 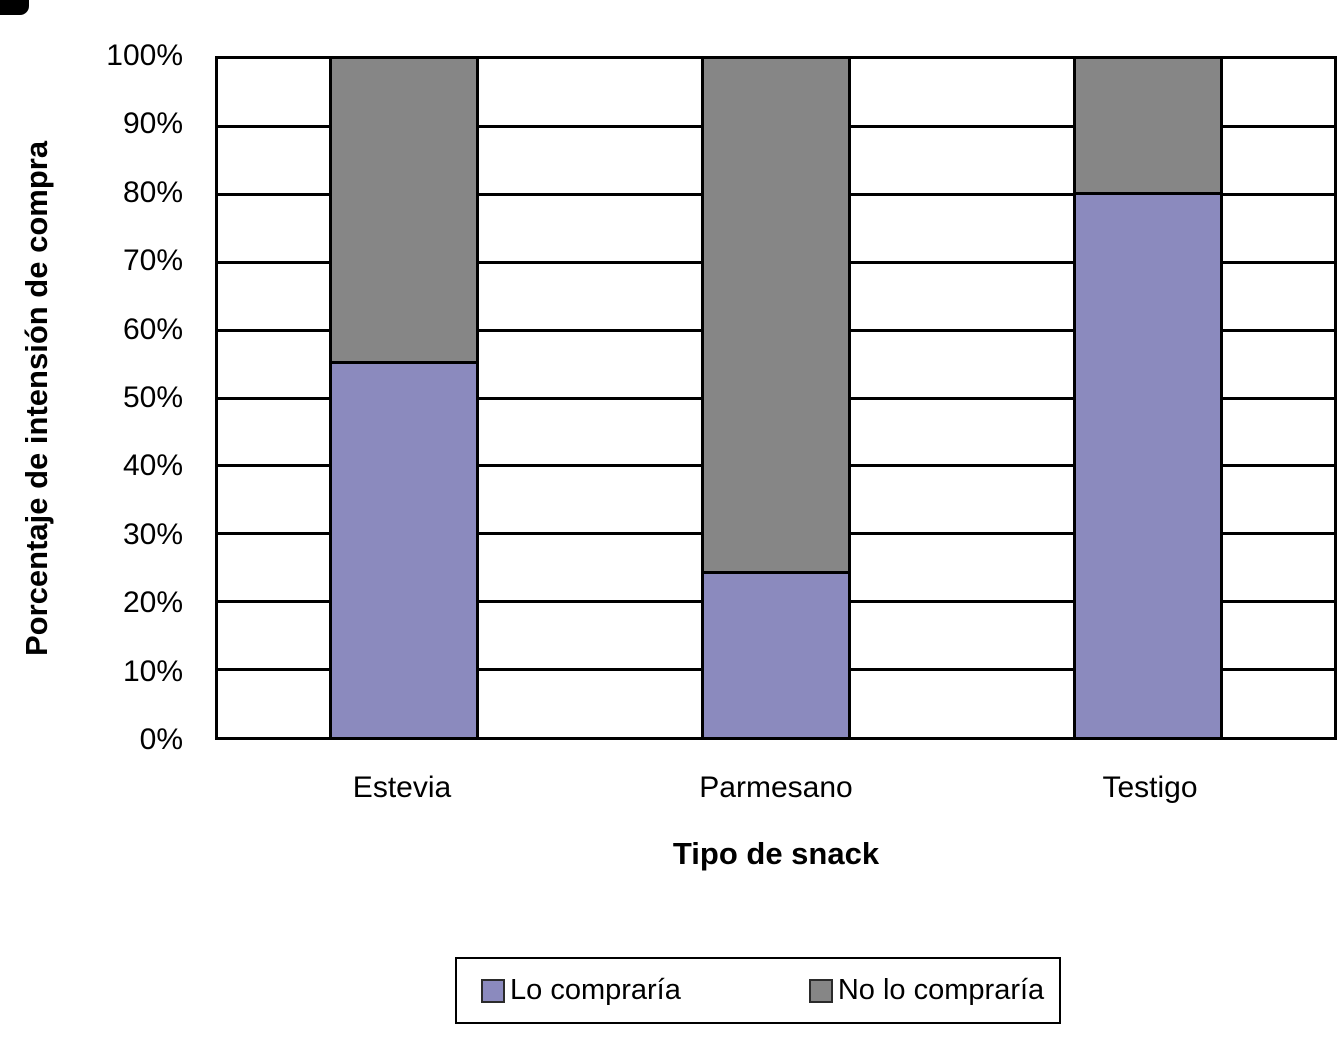 I want to click on legend: Lo compraría No lo compraría, so click(x=758, y=990).